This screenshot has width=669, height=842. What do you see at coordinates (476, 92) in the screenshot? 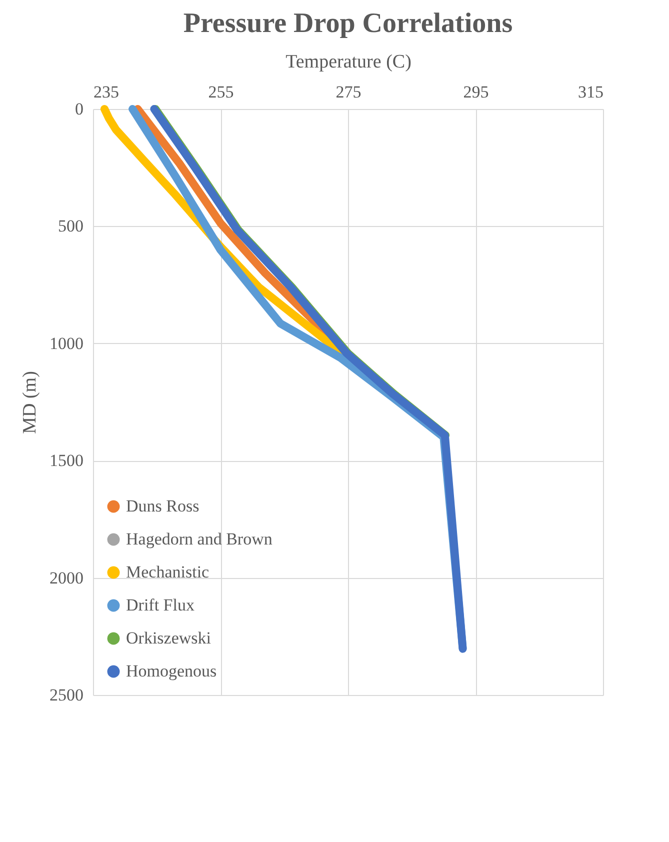
I see `x-tick-label: 295` at bounding box center [476, 92].